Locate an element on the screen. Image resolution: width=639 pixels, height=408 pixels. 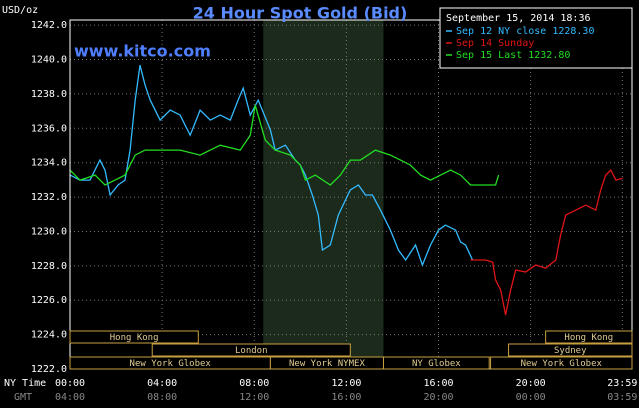
x-tick-label: 04:00 is located at coordinates (162, 383).